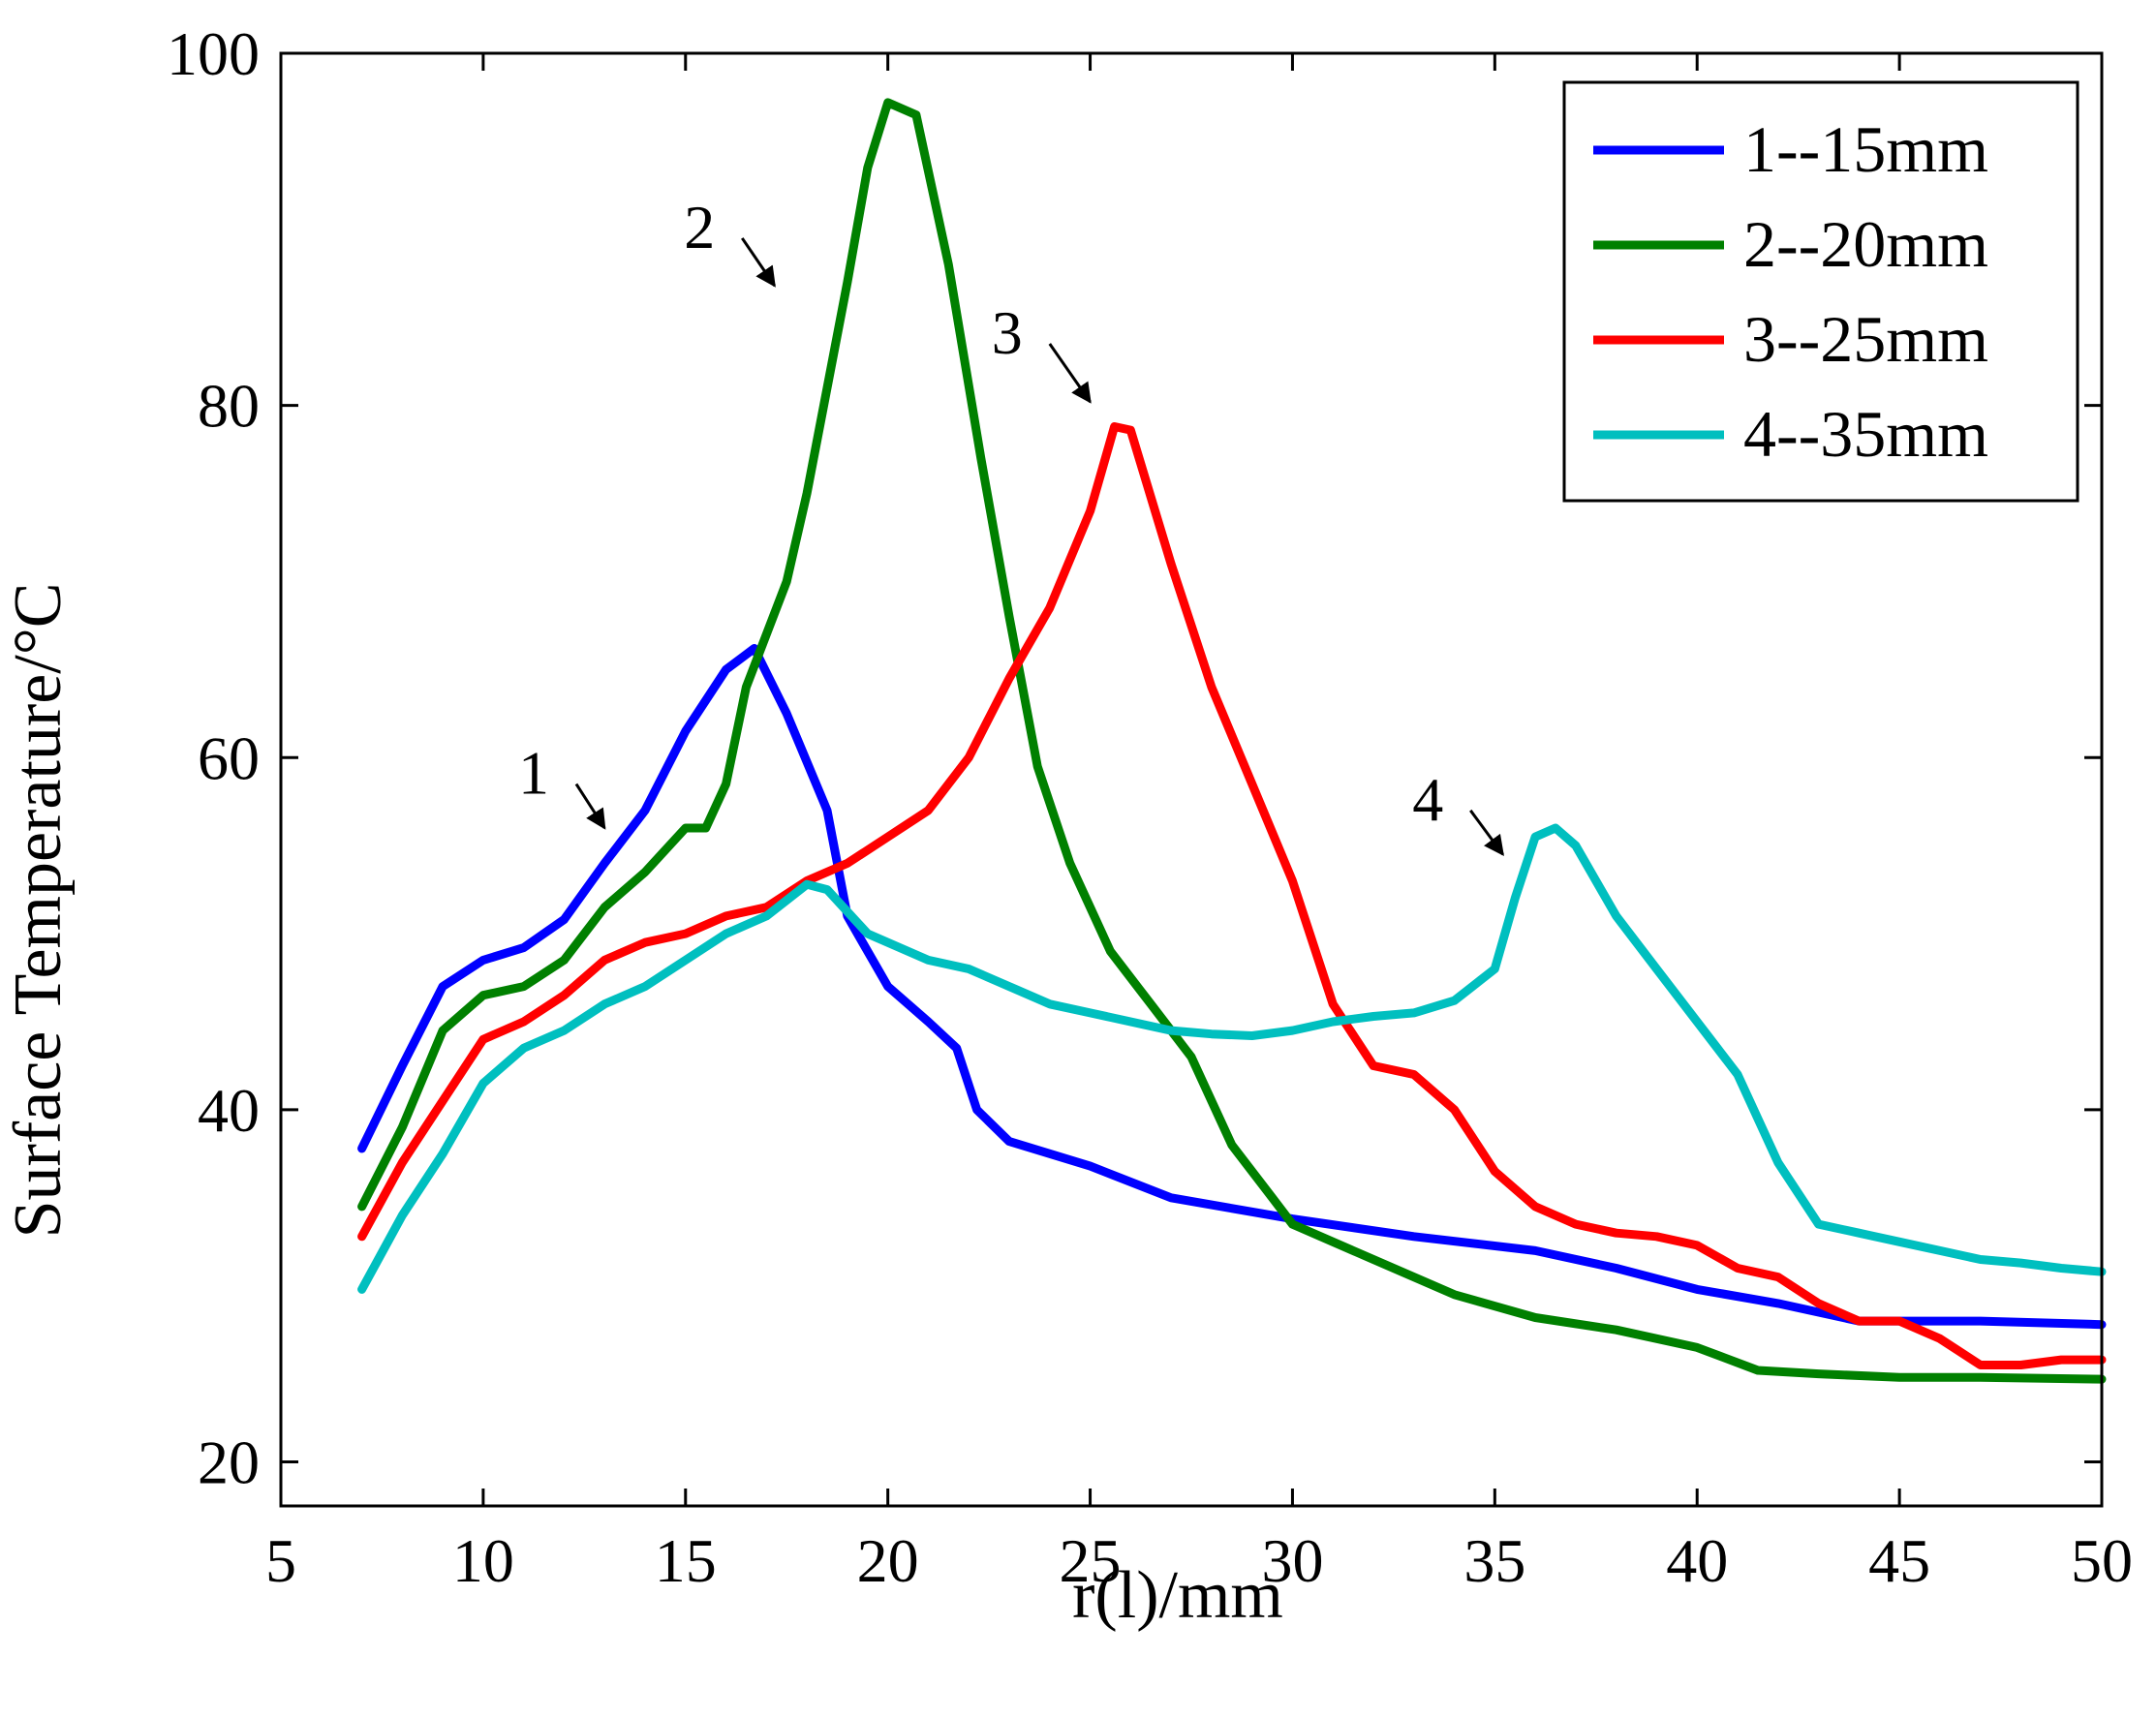 The width and height of the screenshot is (2156, 1719). What do you see at coordinates (229, 406) in the screenshot?
I see `y-tick-label: 80` at bounding box center [229, 406].